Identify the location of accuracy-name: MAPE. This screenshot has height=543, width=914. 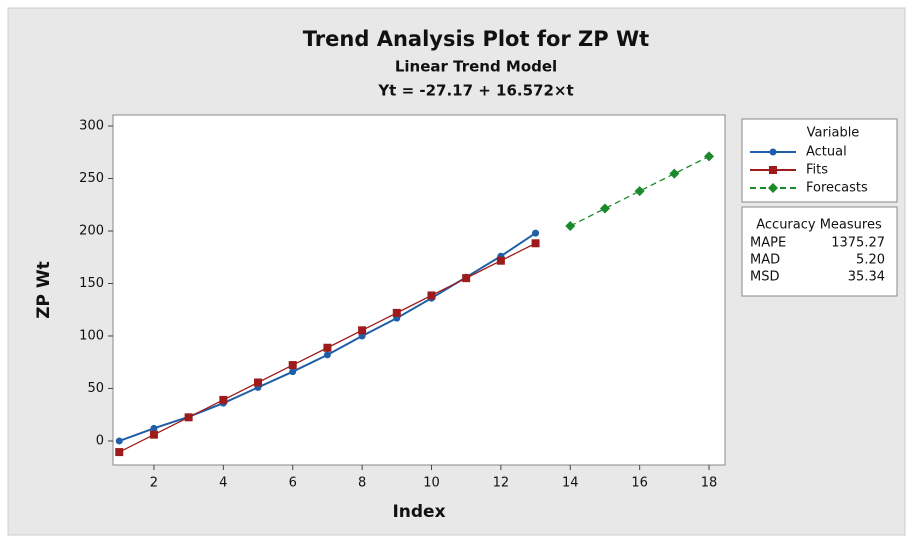
(768, 243).